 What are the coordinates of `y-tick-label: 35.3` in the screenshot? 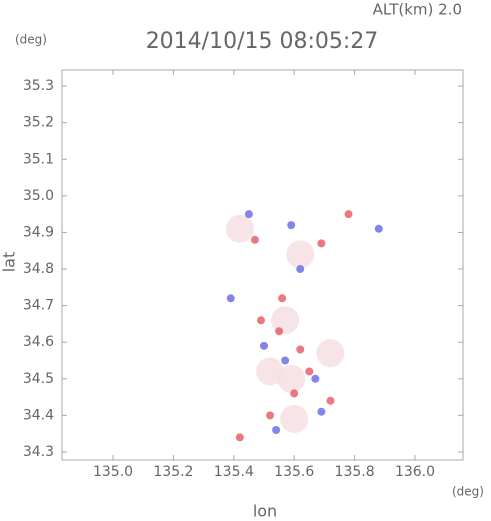 It's located at (38, 86).